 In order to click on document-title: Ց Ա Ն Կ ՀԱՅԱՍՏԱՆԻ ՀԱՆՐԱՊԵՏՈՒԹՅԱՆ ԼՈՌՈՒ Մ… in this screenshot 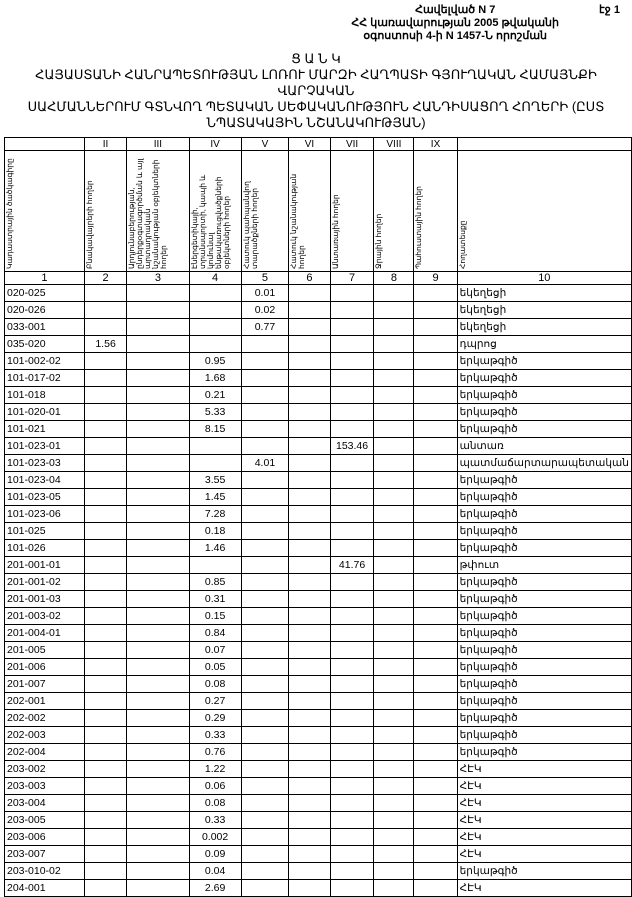, I will do `click(316, 91)`.